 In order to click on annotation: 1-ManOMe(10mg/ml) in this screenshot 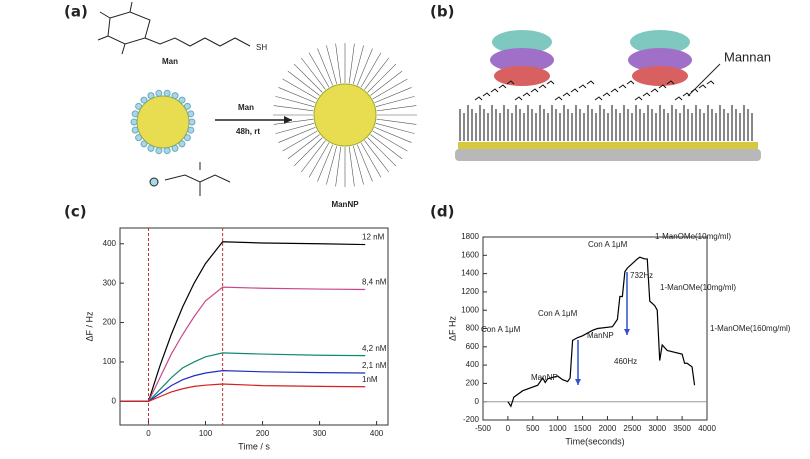, I will do `click(693, 236)`.